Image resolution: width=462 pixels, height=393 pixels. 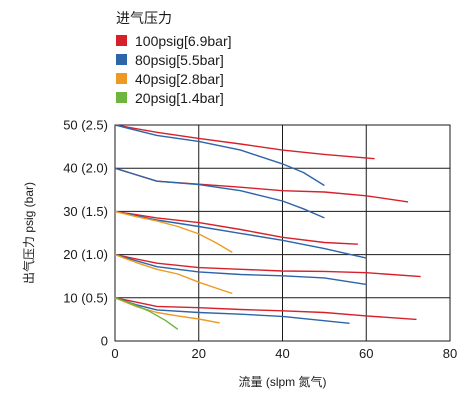 What do you see at coordinates (114, 353) in the screenshot?
I see `x-tick-label: 0` at bounding box center [114, 353].